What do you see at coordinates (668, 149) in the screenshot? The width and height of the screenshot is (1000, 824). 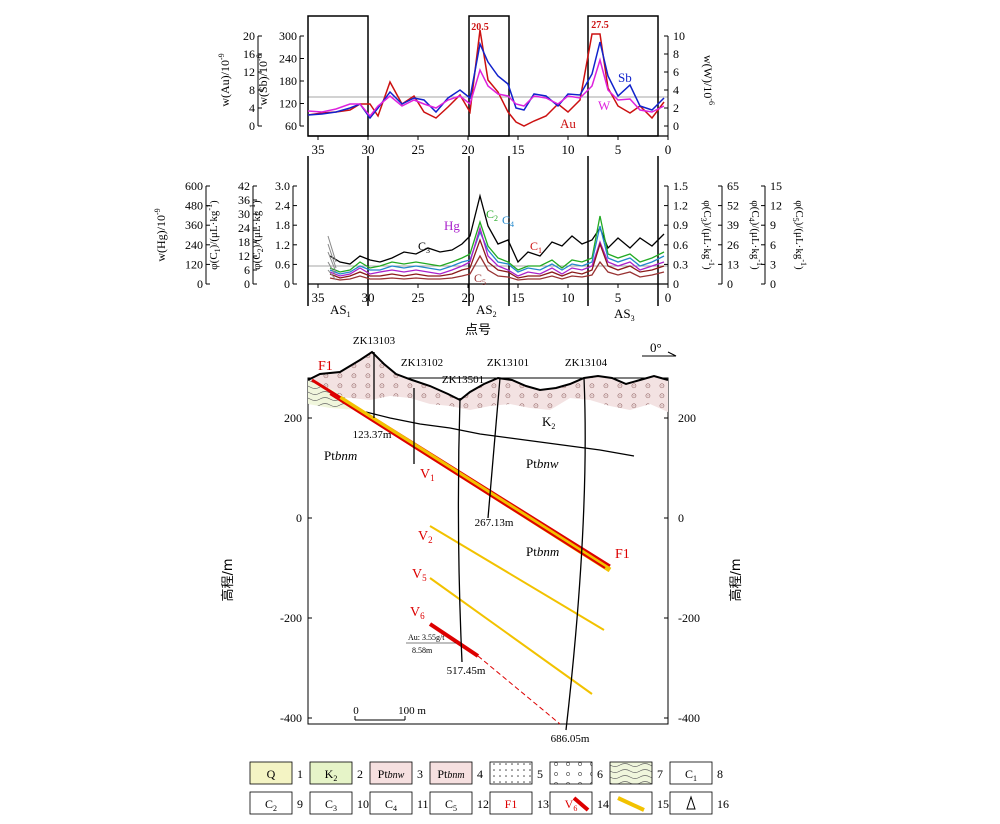 I see `top-x-tick-label: 0` at bounding box center [668, 149].